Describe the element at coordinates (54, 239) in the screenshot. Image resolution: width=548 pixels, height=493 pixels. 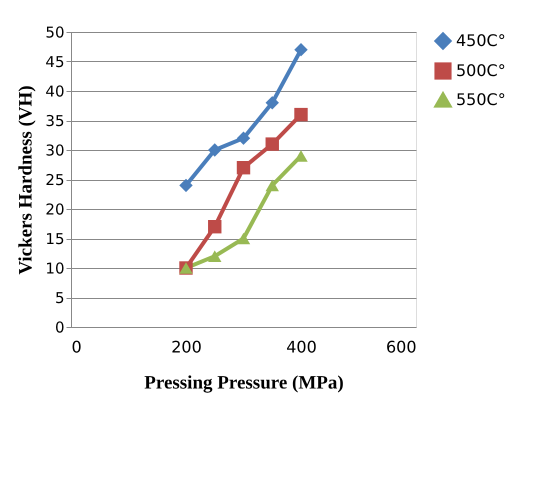
I see `y-tick-label: 15` at that location.